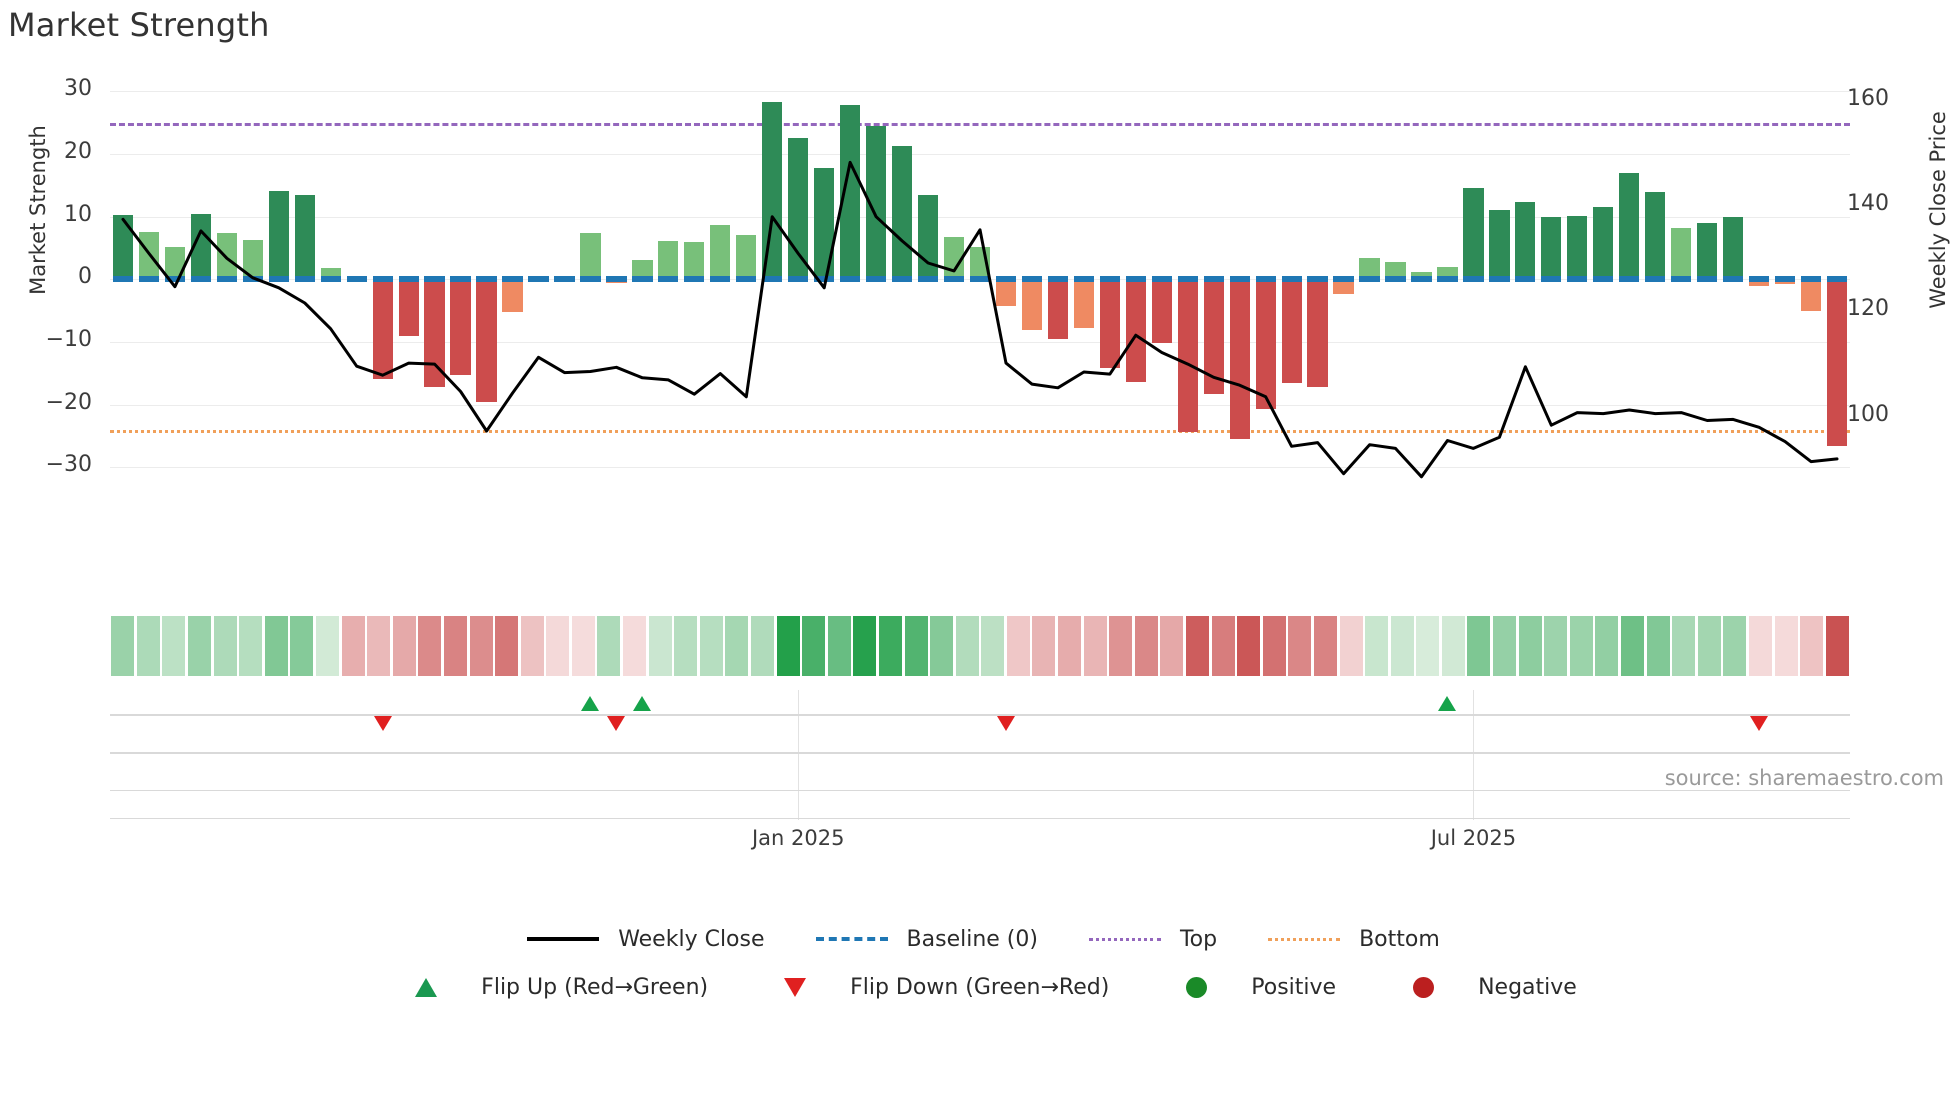 The image size is (1960, 1102). I want to click on legend-item-negative: Negative, so click(1478, 987).